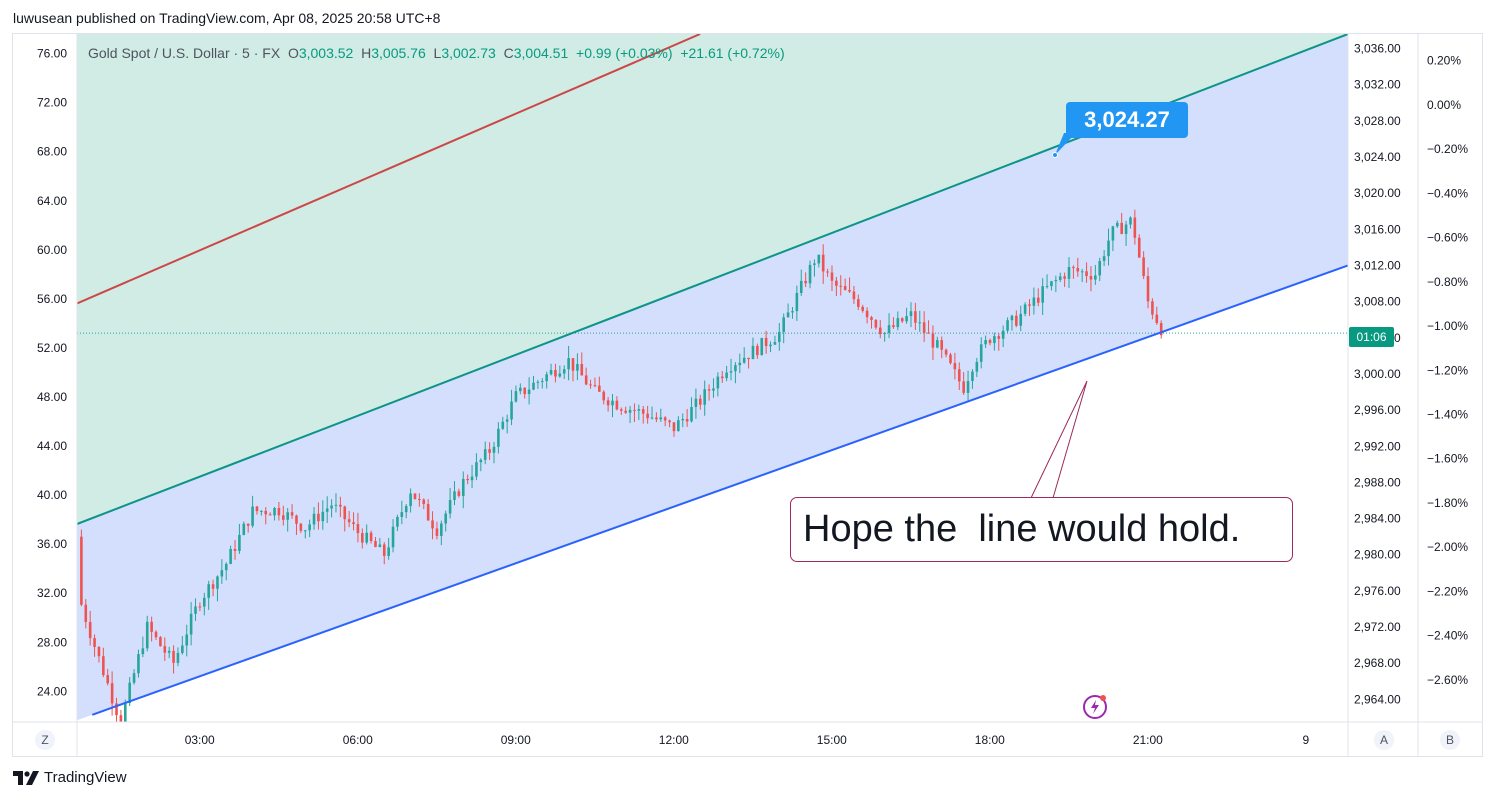 The width and height of the screenshot is (1496, 800). What do you see at coordinates (293, 53) in the screenshot?
I see `legend-open-label: O` at bounding box center [293, 53].